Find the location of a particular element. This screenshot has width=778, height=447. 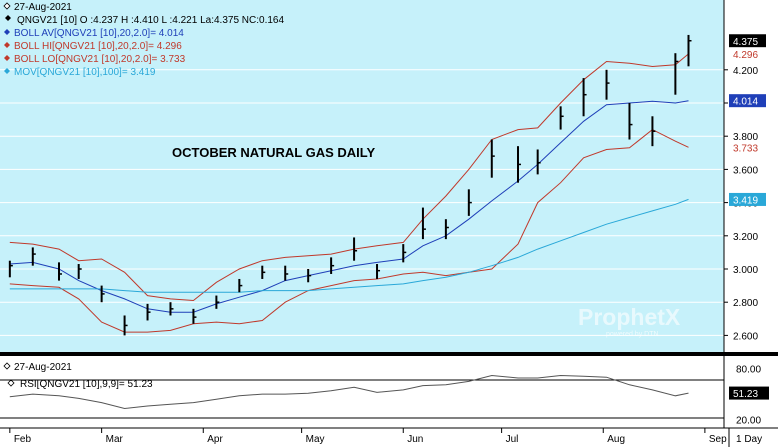

rsi-last-label: 51.23 is located at coordinates (745, 394).